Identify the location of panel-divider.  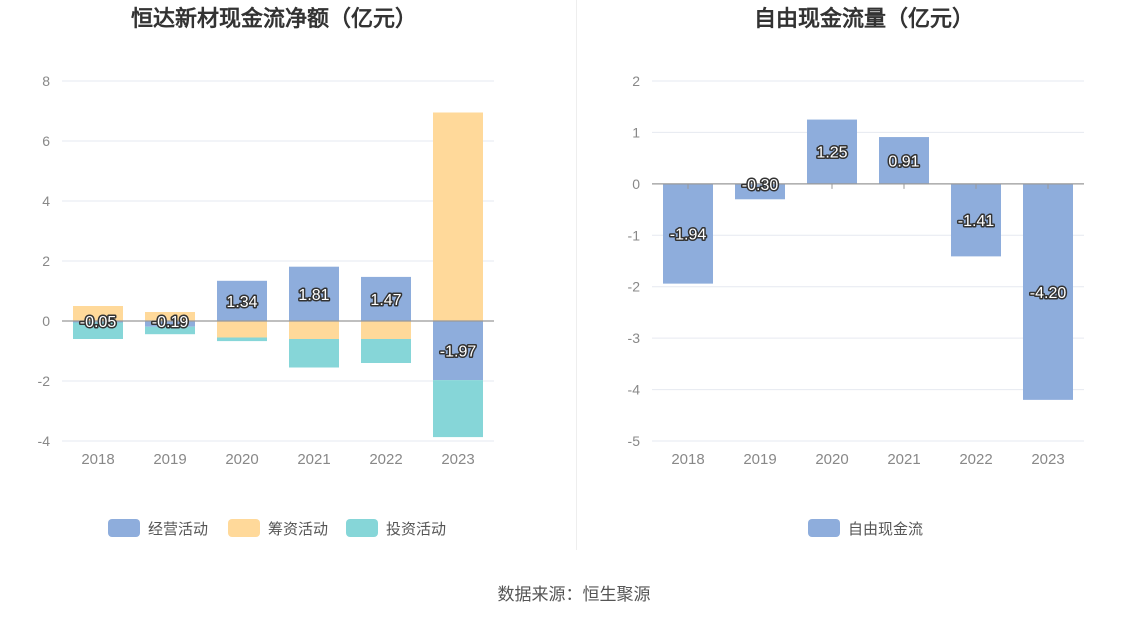
(576, 275).